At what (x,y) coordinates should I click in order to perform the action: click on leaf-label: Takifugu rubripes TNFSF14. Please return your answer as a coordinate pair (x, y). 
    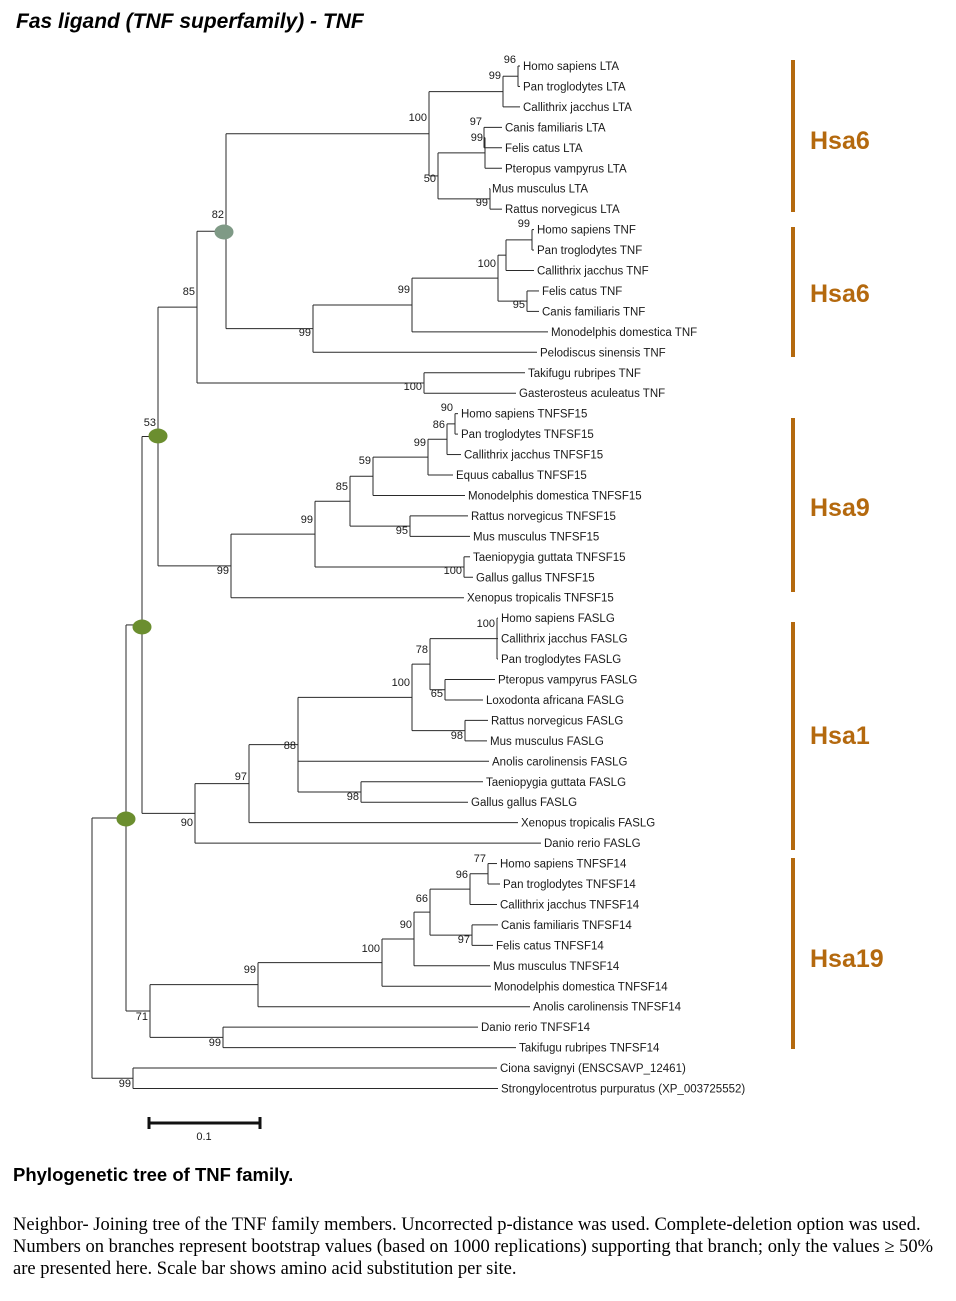
    Looking at the image, I should click on (589, 1049).